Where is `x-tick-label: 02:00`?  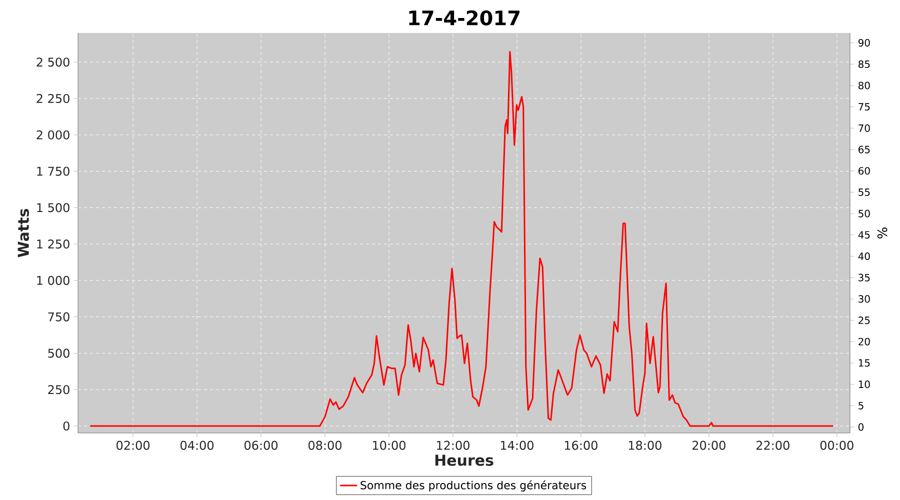 x-tick-label: 02:00 is located at coordinates (133, 445).